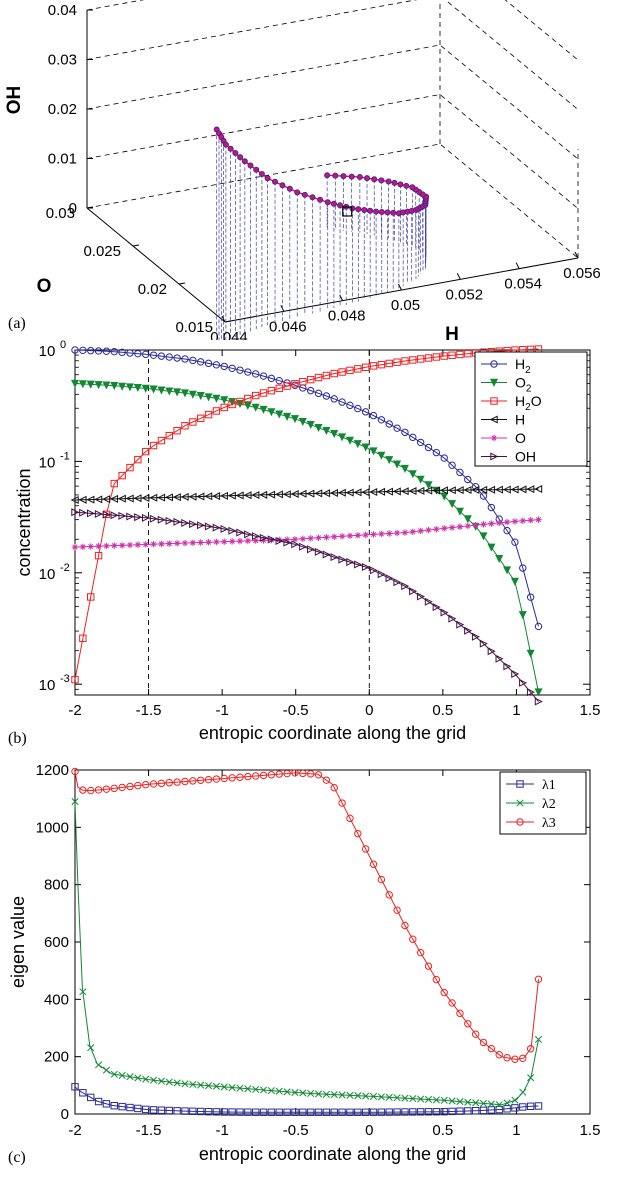 The image size is (634, 1180). What do you see at coordinates (332, 30) in the screenshot?
I see `back-wall-gridline` at bounding box center [332, 30].